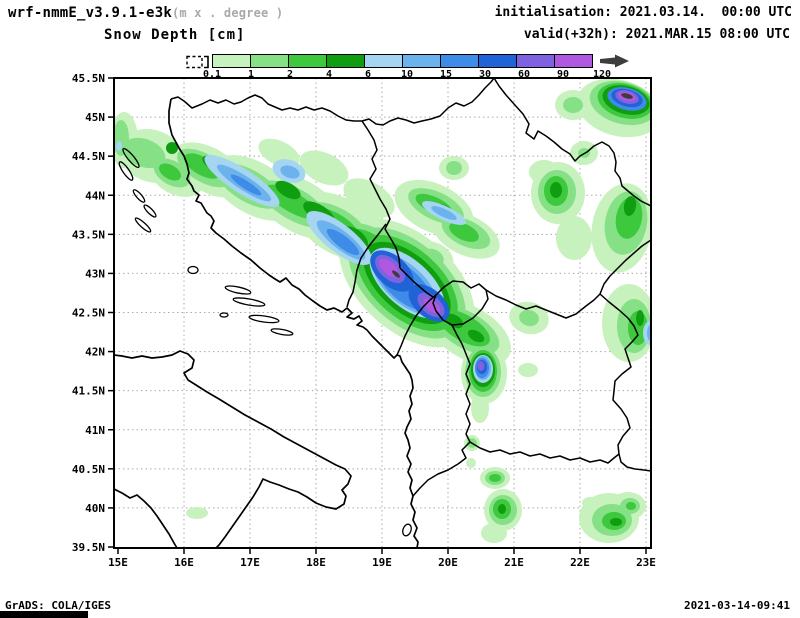  Describe the element at coordinates (197, 62) in the screenshot. I see `legend-underflow-box` at that location.